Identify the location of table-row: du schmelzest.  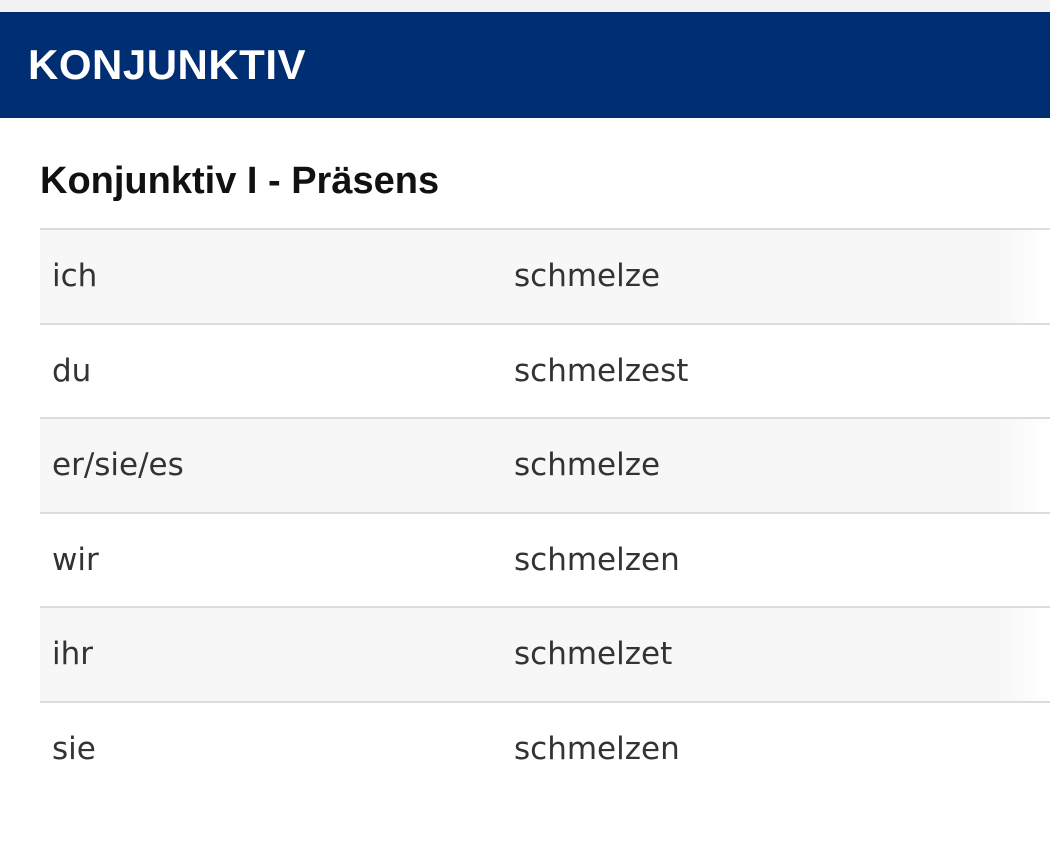
(545, 372).